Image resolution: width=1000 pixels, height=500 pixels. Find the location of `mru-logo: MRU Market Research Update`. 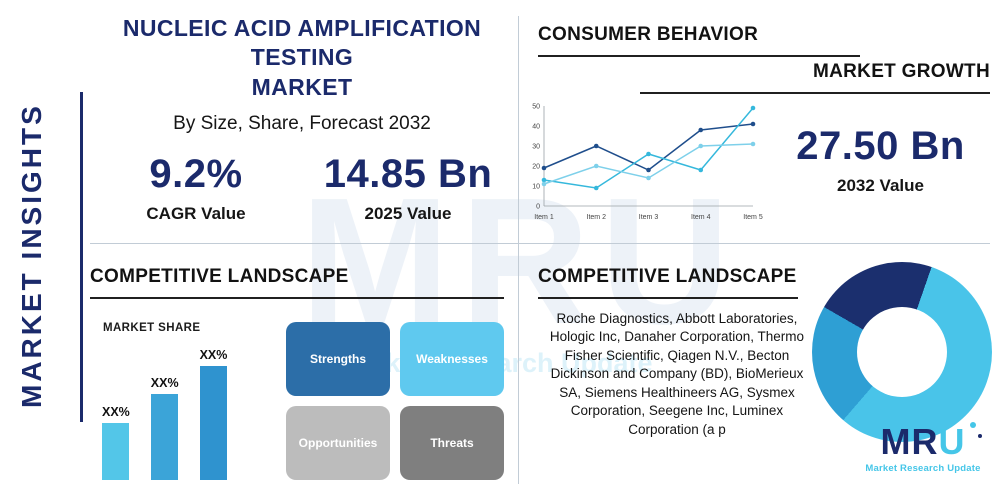

mru-logo: MRU Market Research Update is located at coordinates (923, 447).